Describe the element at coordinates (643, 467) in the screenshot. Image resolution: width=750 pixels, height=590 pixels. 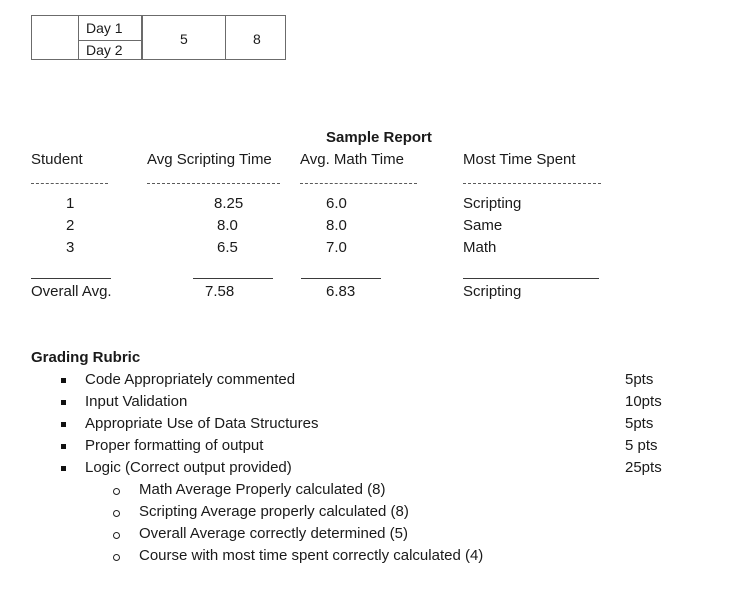
I see `rubric-points: 25pts` at that location.